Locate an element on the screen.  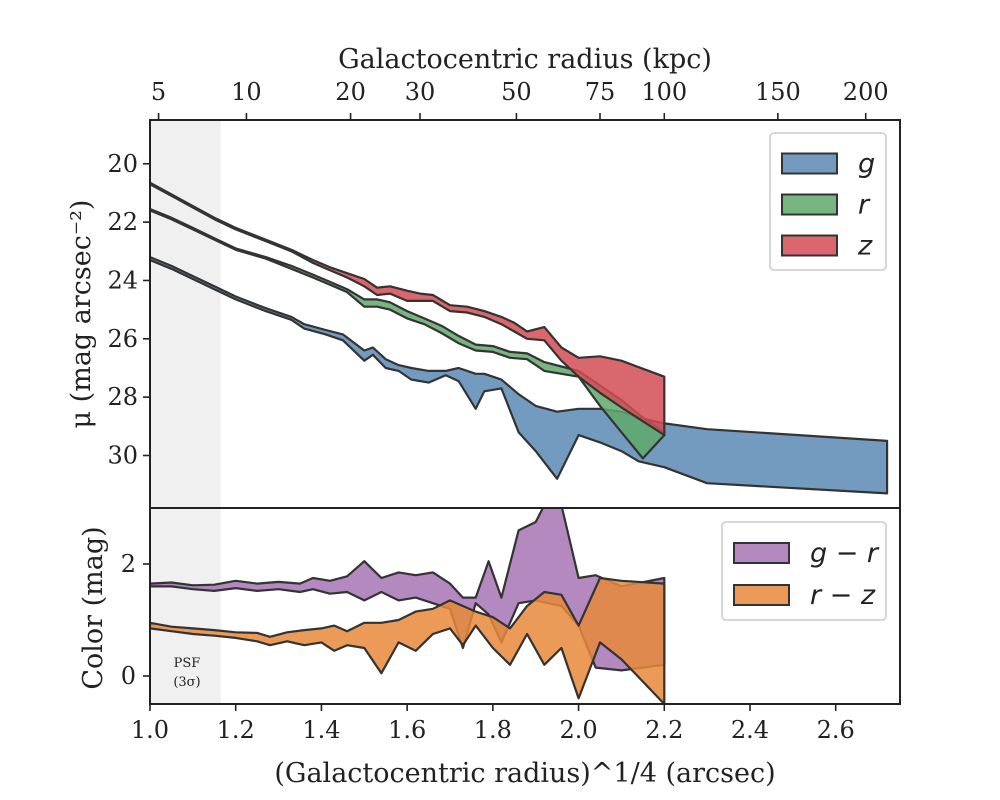
top-x-ticks-kpc: 5 10 20 30 50 75 100 150 200 is located at coordinates (520, 99).